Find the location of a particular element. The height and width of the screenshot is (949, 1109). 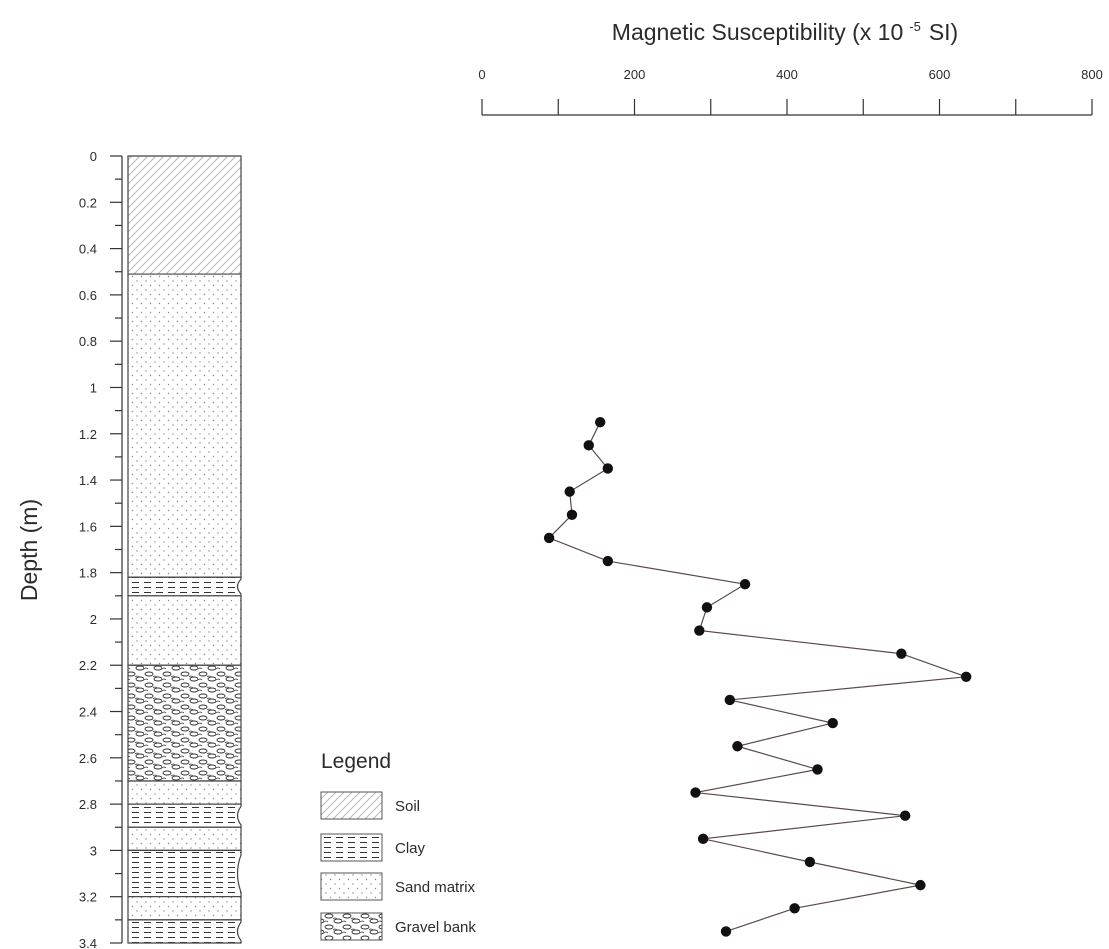

legend-item-clay: Clay is located at coordinates (373, 847).